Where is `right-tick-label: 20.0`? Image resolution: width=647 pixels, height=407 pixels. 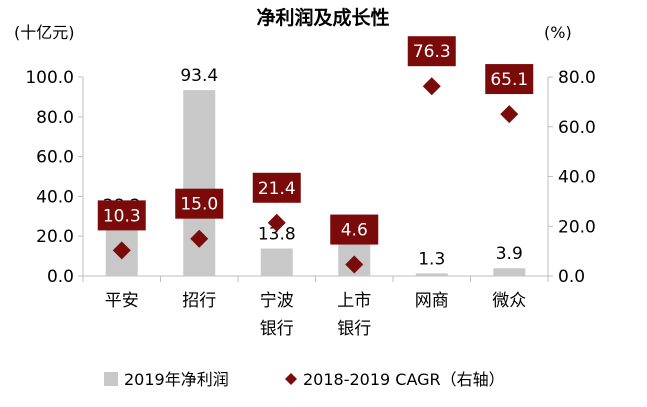 right-tick-label: 20.0 is located at coordinates (577, 227).